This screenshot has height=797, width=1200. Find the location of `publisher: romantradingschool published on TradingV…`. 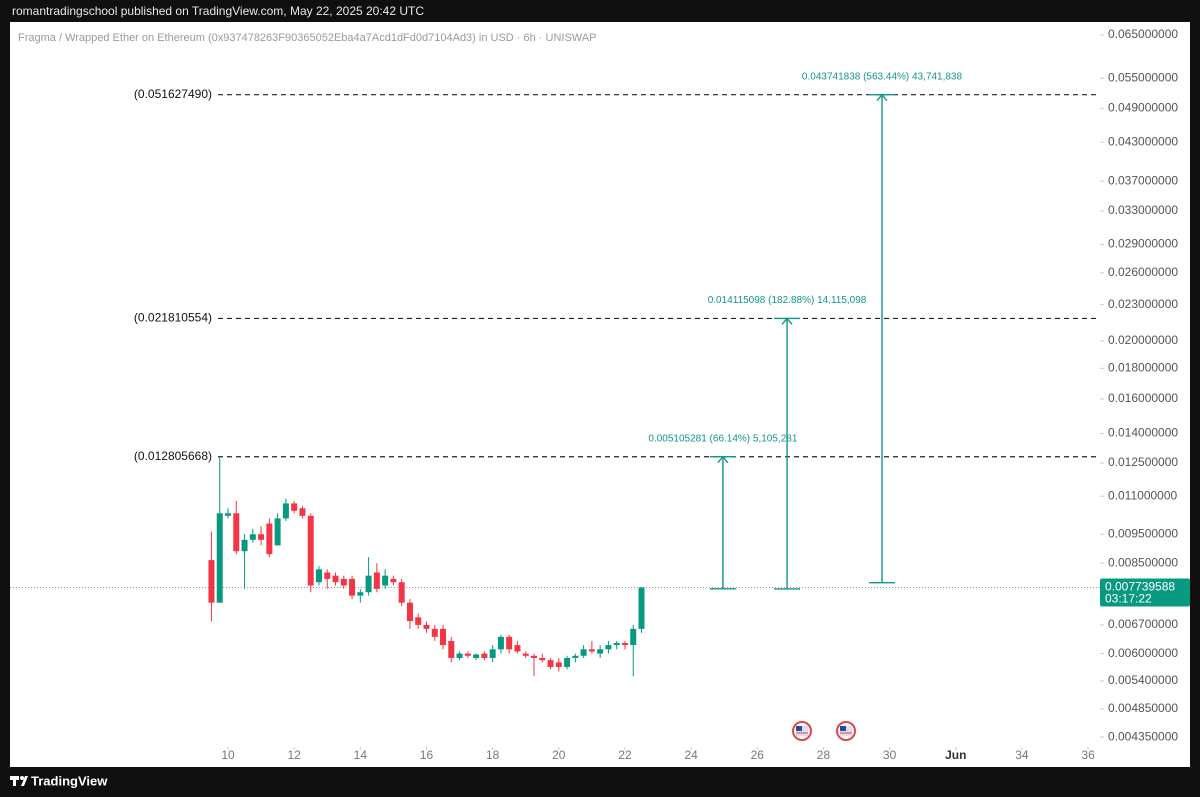

publisher: romantradingschool published on TradingV… is located at coordinates (218, 11).